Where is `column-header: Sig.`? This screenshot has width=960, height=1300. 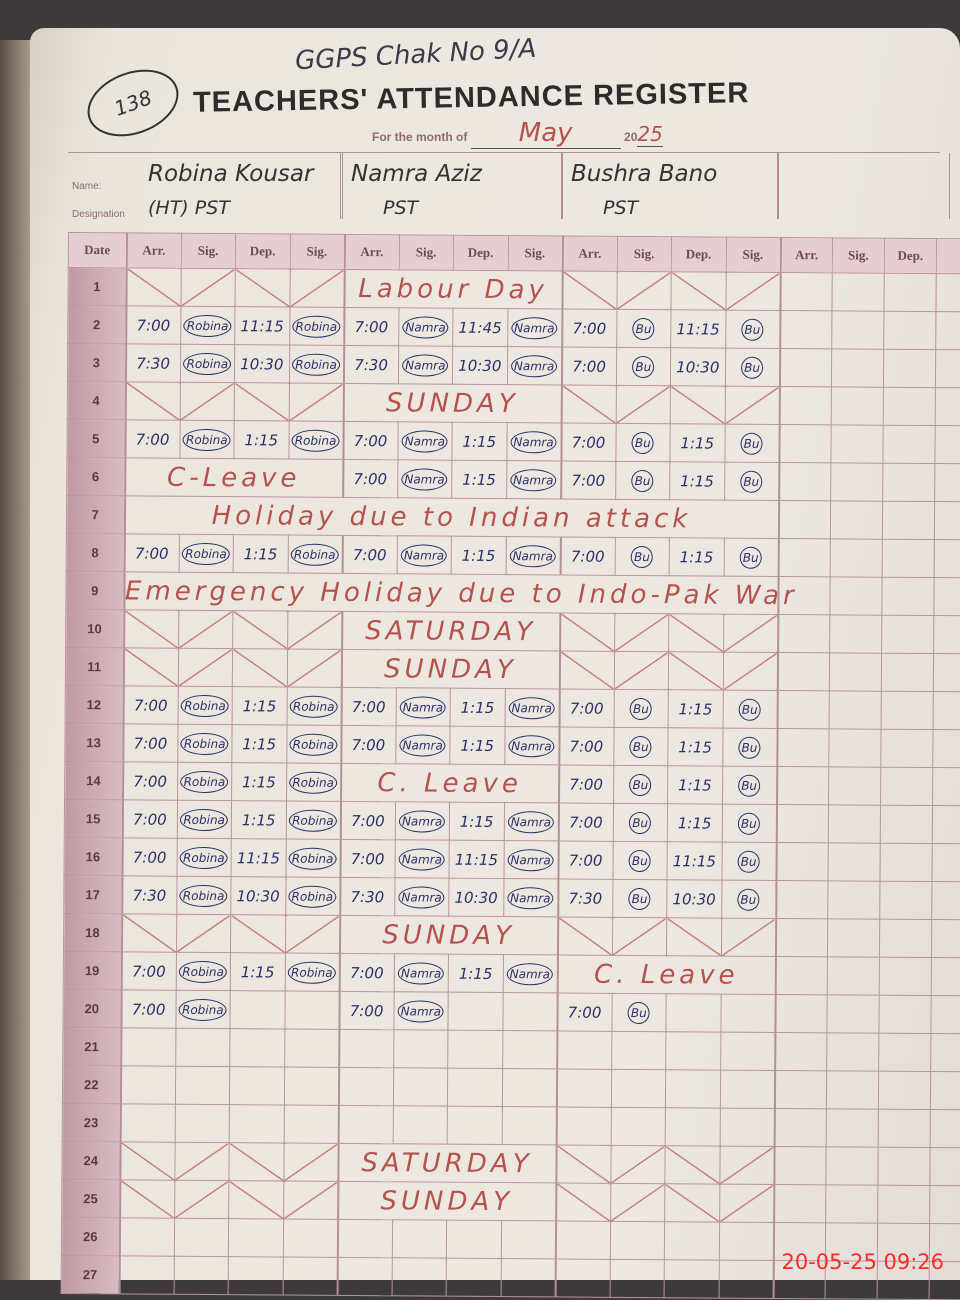 column-header: Sig. is located at coordinates (753, 255).